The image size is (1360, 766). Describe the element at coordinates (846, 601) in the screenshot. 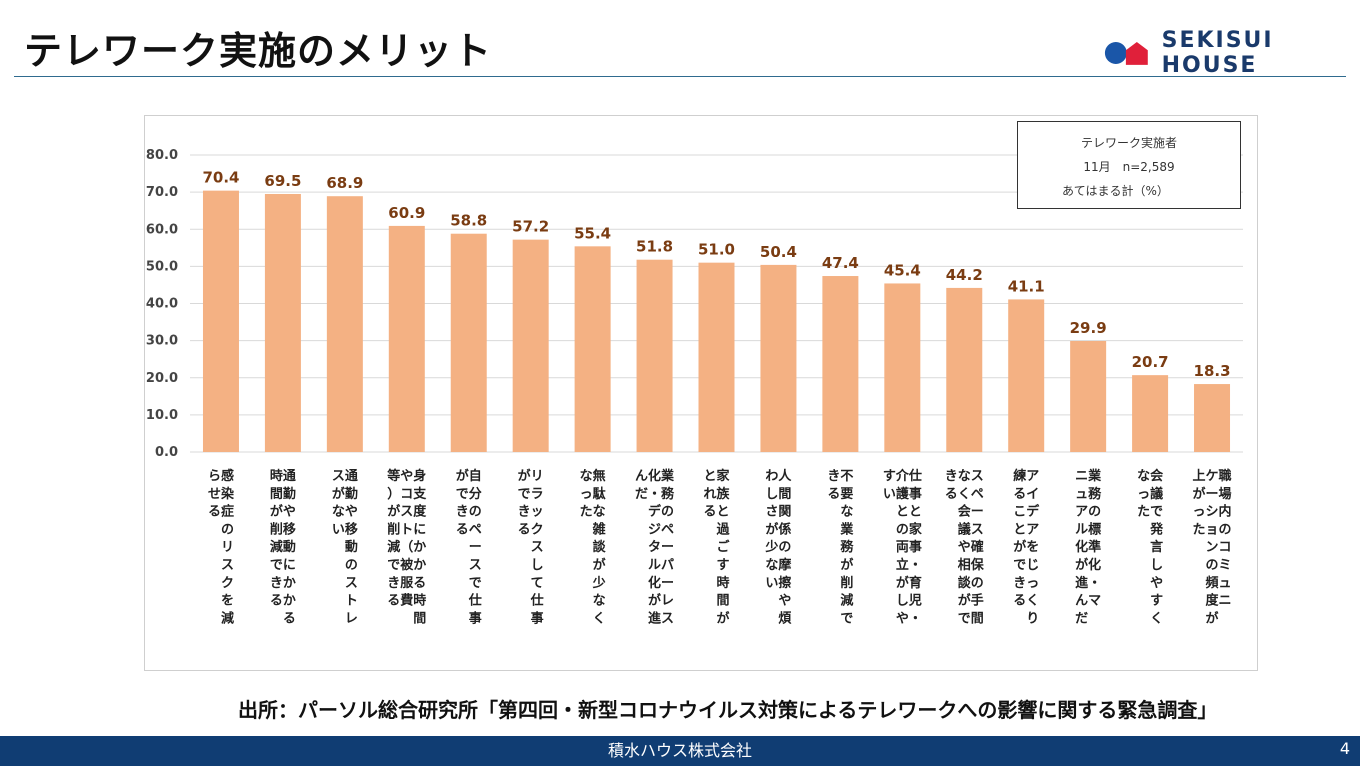

I see `category-label-char: 減` at that location.